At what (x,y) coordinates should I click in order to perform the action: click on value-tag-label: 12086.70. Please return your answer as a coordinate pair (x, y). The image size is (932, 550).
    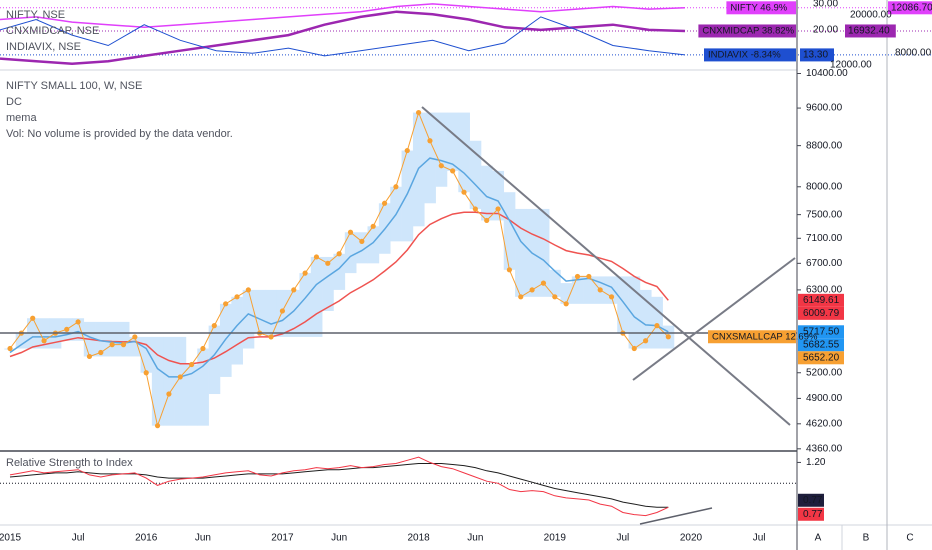
    Looking at the image, I should click on (911, 7).